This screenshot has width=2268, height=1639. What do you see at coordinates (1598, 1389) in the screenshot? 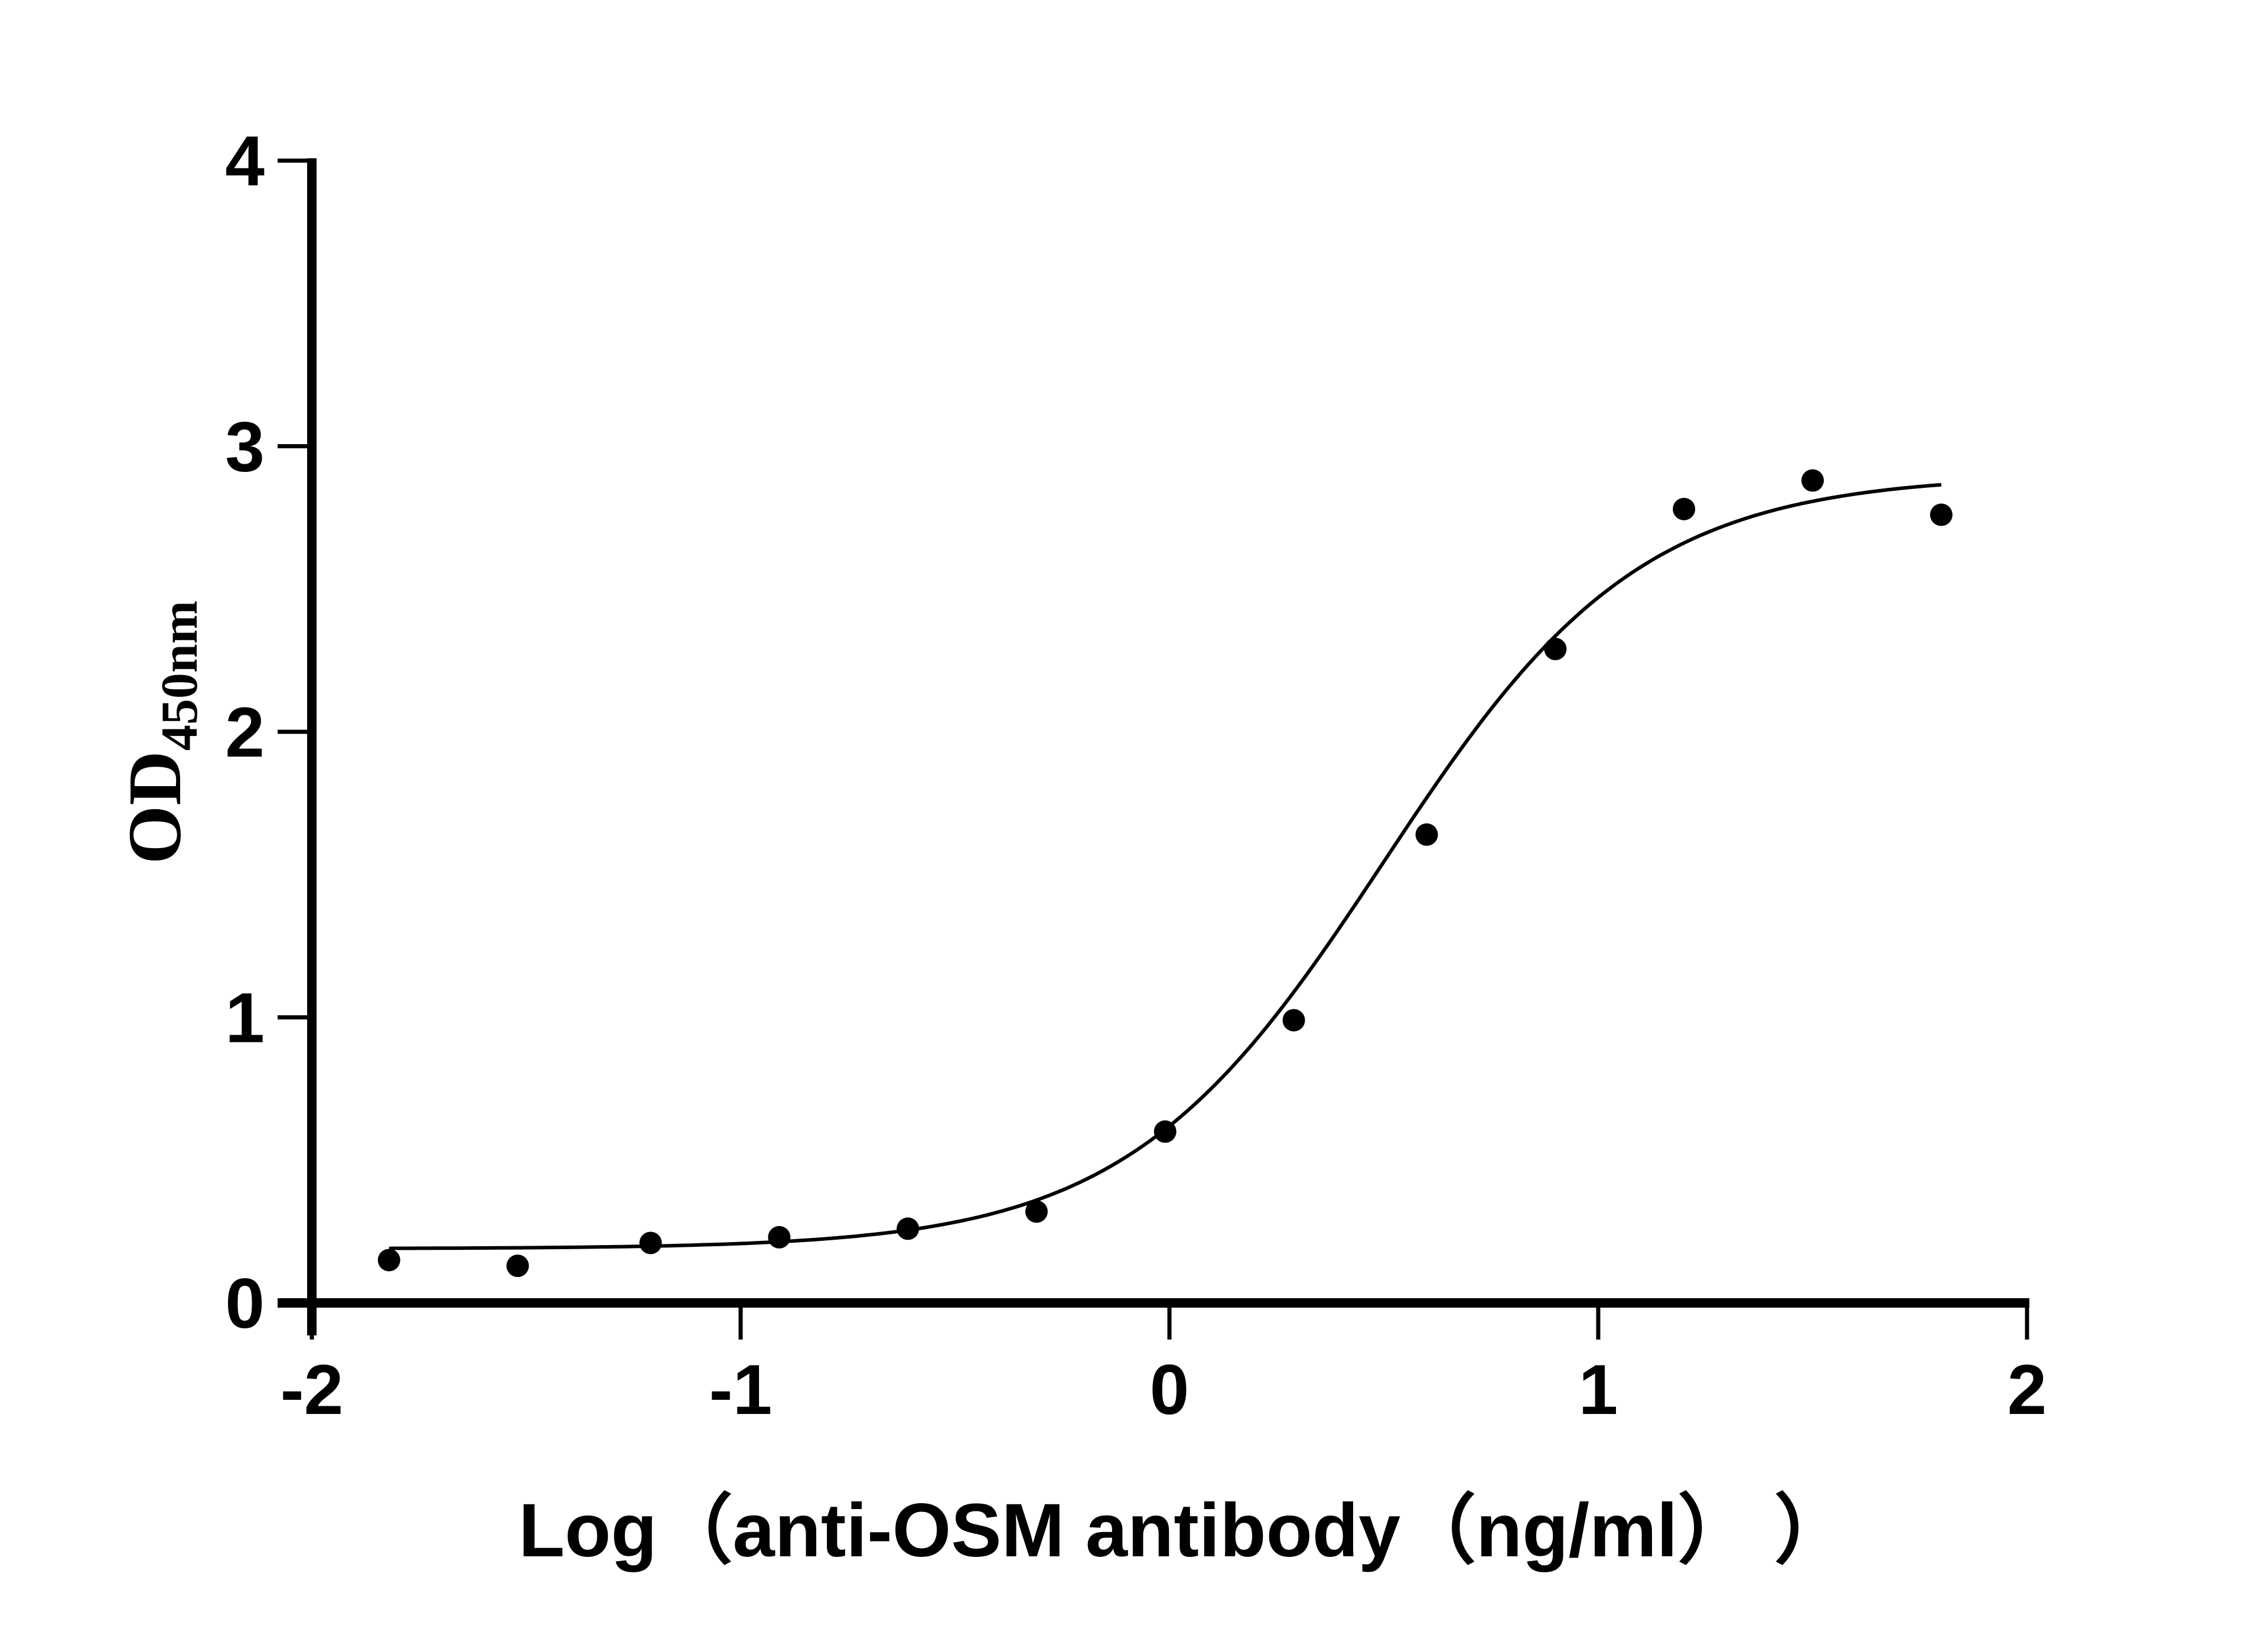
I see `x-tick-label: 1` at bounding box center [1598, 1389].